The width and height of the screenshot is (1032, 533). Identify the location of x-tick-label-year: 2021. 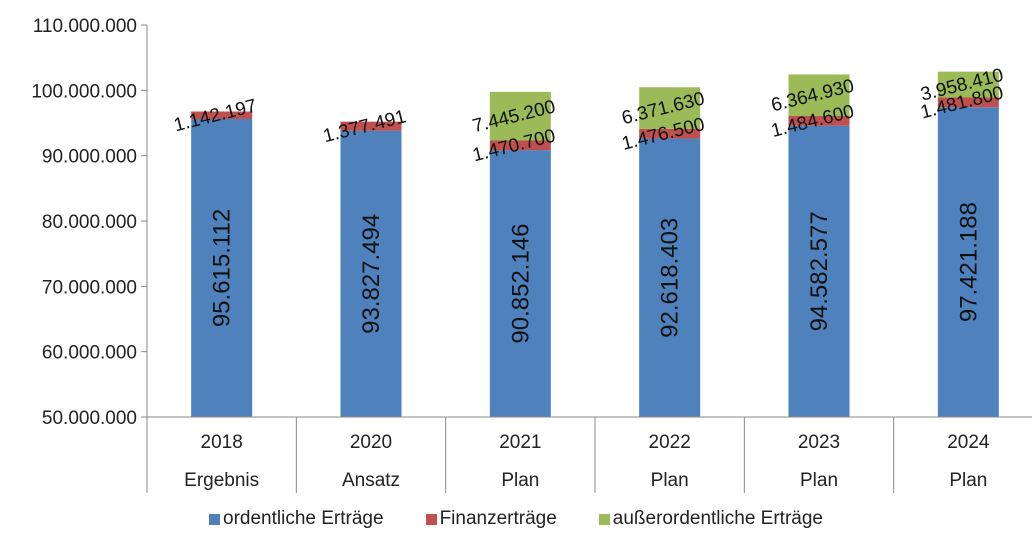
(520, 442).